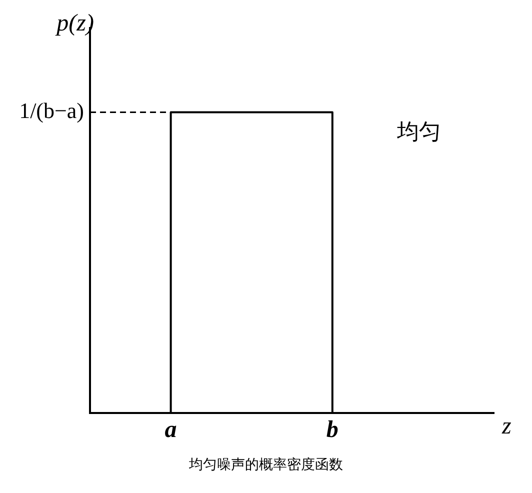 The image size is (532, 493). Describe the element at coordinates (506, 427) in the screenshot. I see `x-axis-title: z` at that location.